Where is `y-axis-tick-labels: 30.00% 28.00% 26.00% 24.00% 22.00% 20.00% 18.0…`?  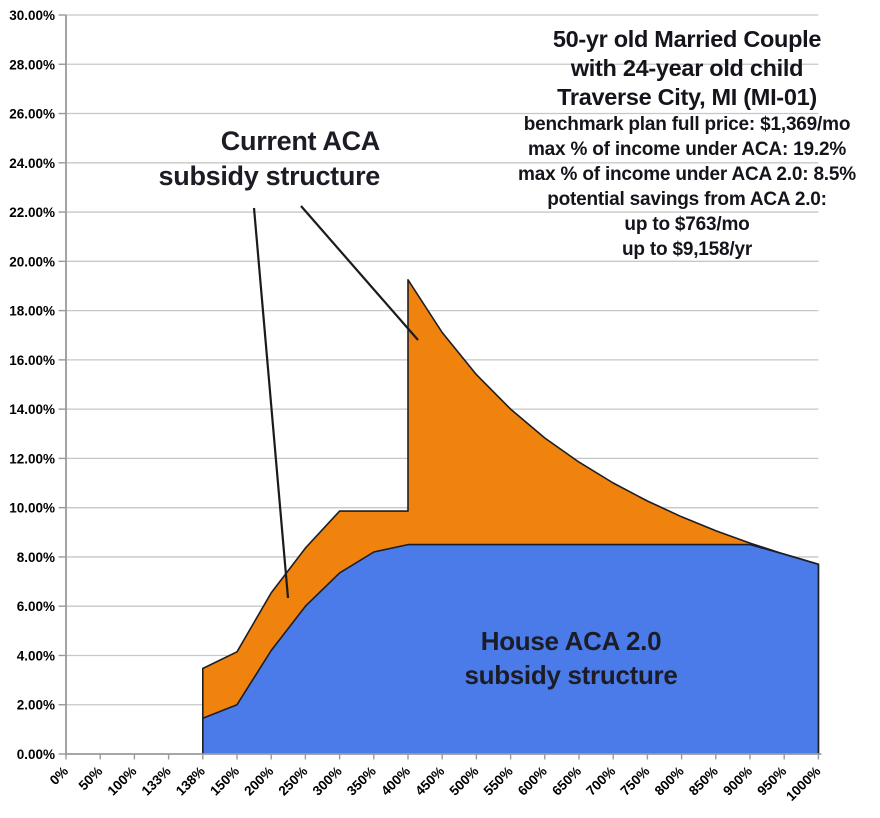
y-axis-tick-labels: 30.00% 28.00% 26.00% 24.00% 22.00% 20.00% 18.0… is located at coordinates (32, 385).